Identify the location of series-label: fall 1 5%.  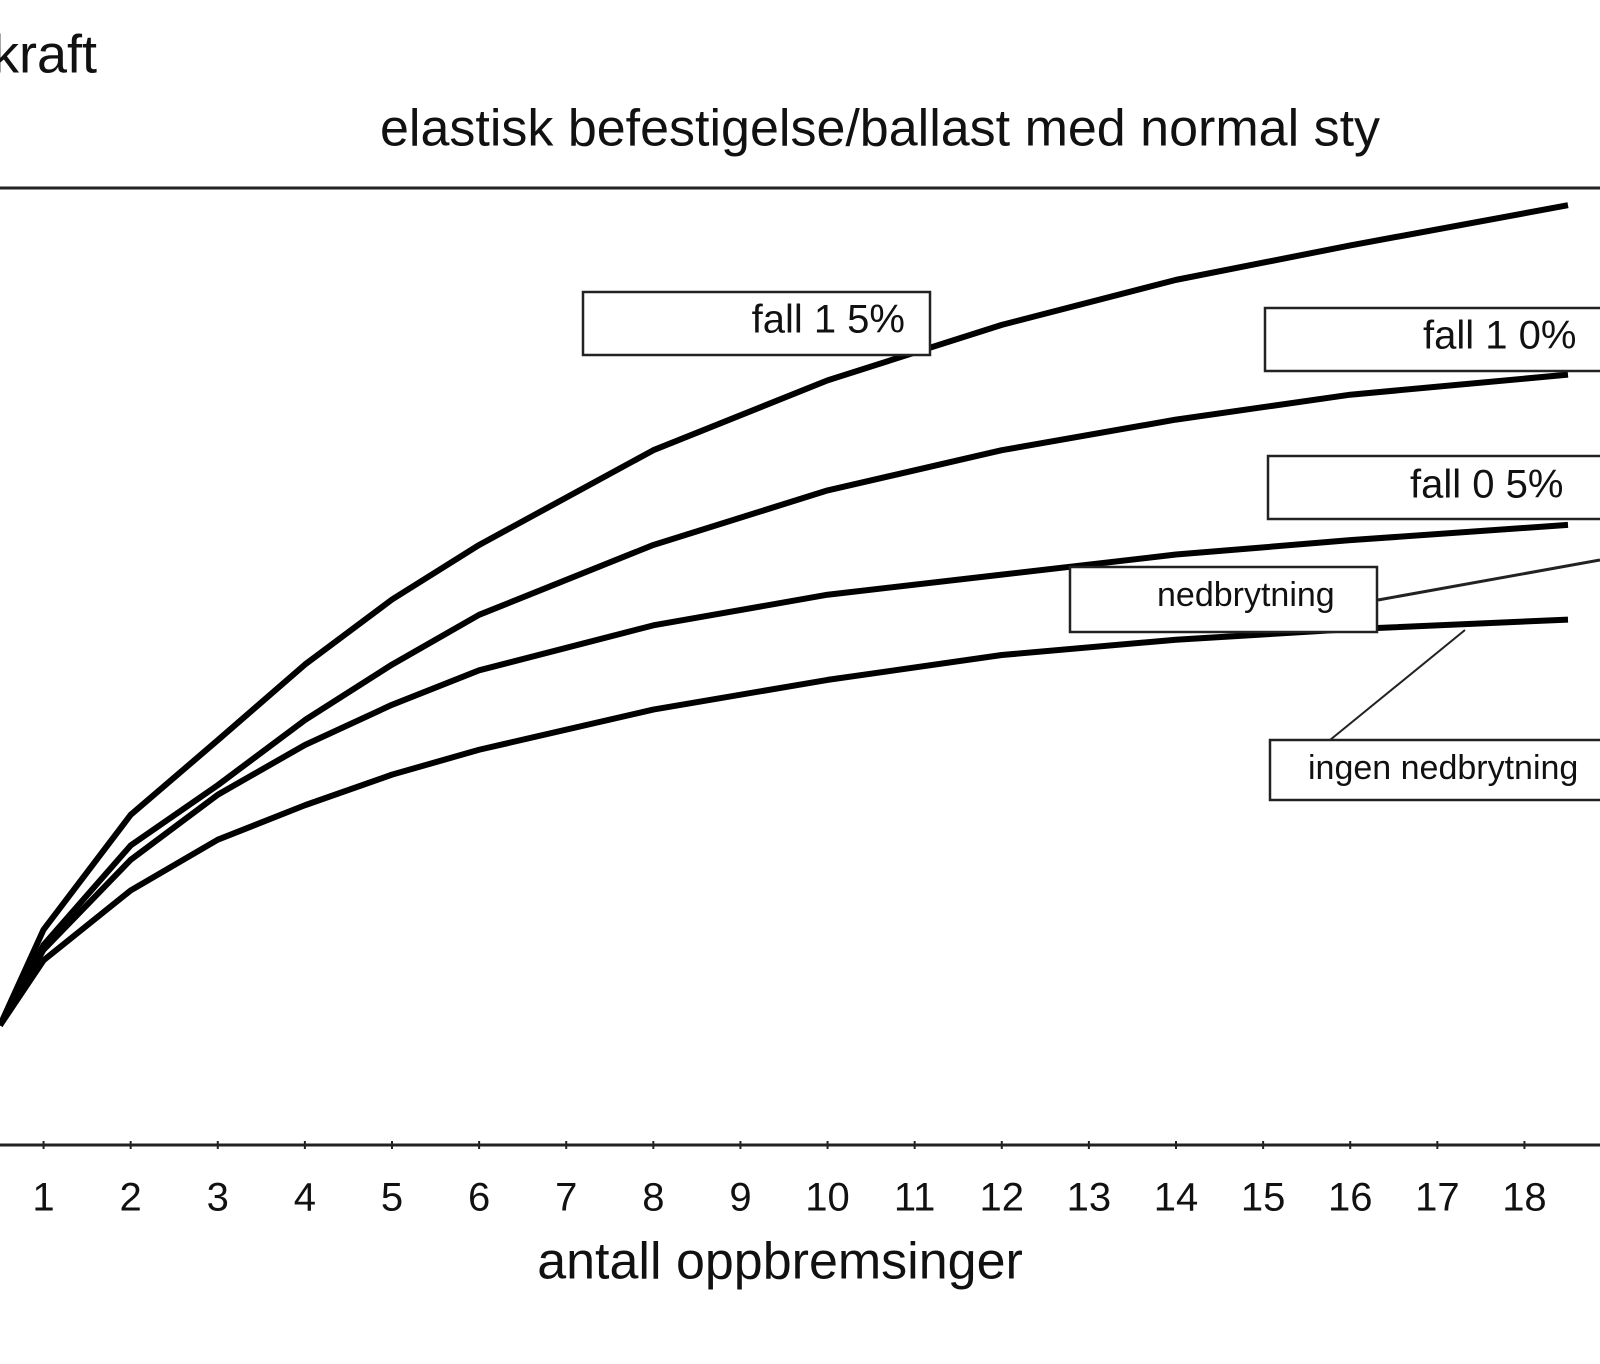
(828, 320).